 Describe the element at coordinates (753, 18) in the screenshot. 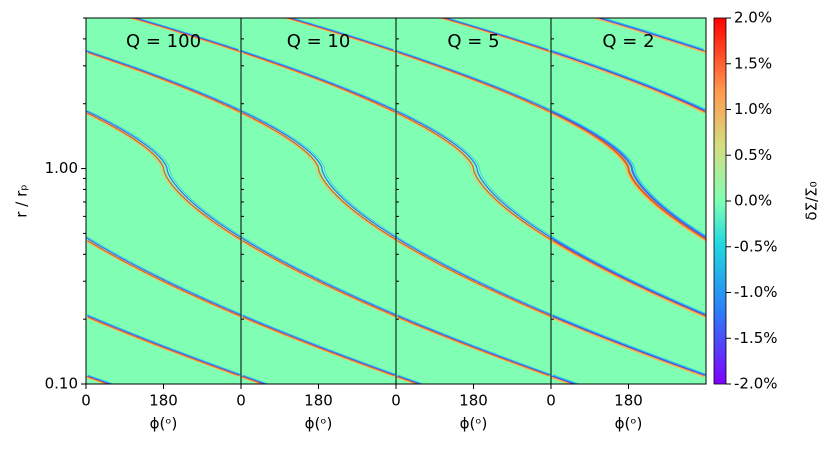

I see `colorbar-tick-label: 2.0%` at that location.